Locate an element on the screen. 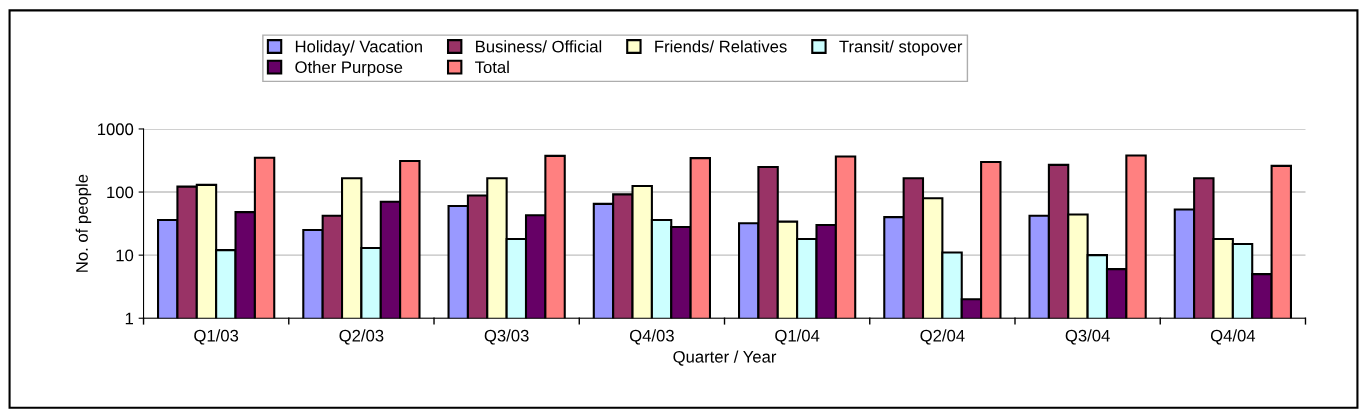 This screenshot has height=416, width=1367. x-tick-label: Q1/03 is located at coordinates (216, 337).